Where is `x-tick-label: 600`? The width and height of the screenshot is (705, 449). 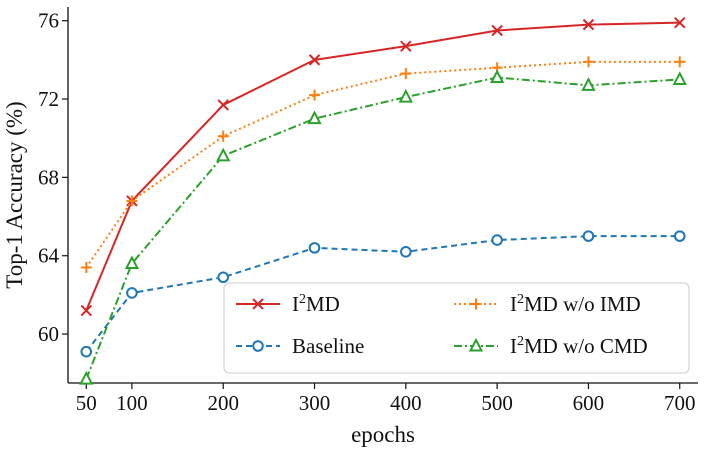 x-tick-label: 600 is located at coordinates (589, 403).